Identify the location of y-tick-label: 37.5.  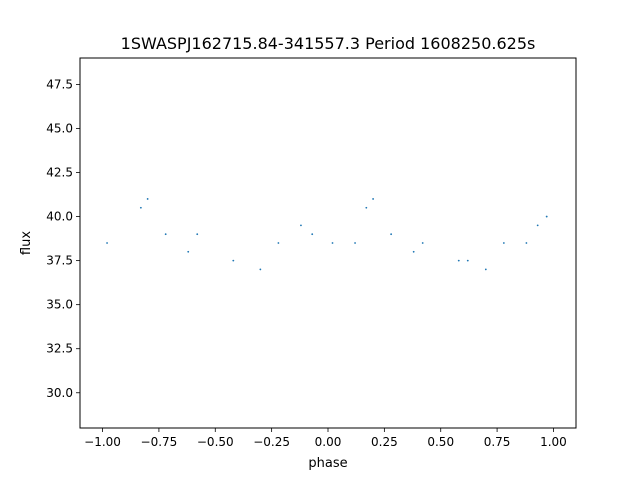
(59, 261).